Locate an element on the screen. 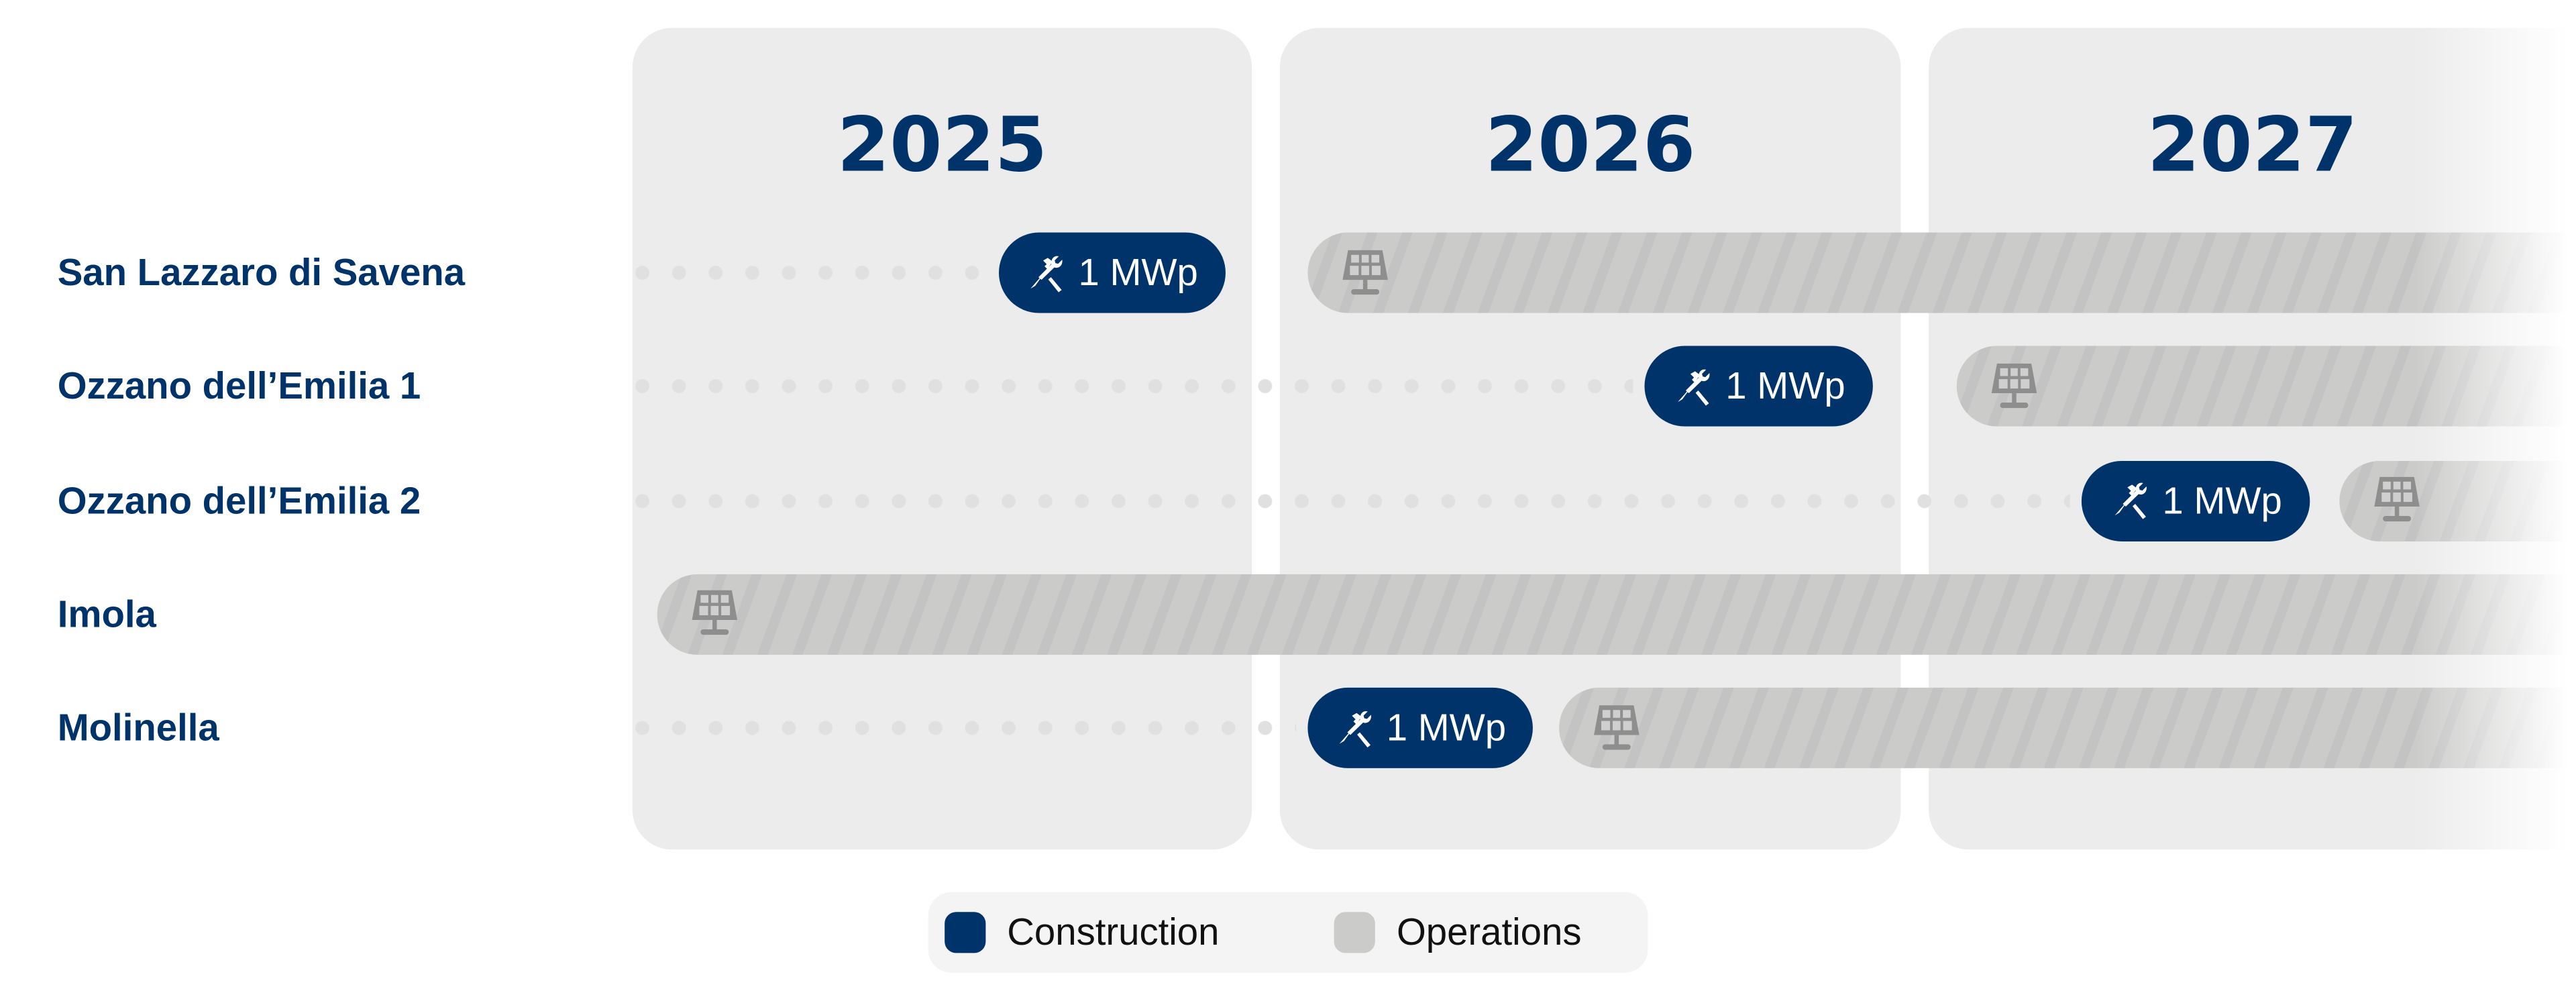 This screenshot has height=993, width=2576. year-label: 2025 is located at coordinates (942, 144).